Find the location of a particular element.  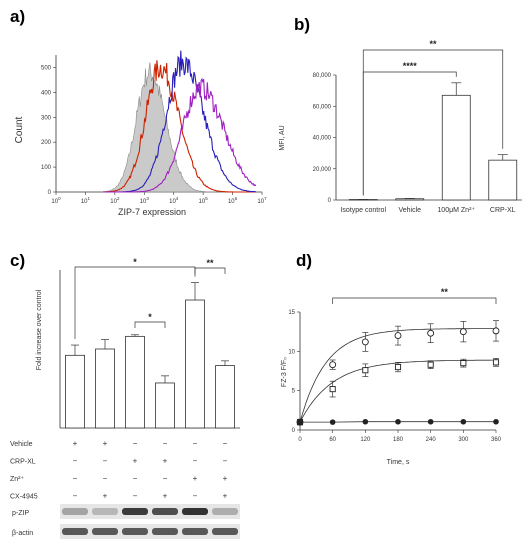

b-y-tick-label: 80,000 is located at coordinates (322, 76).